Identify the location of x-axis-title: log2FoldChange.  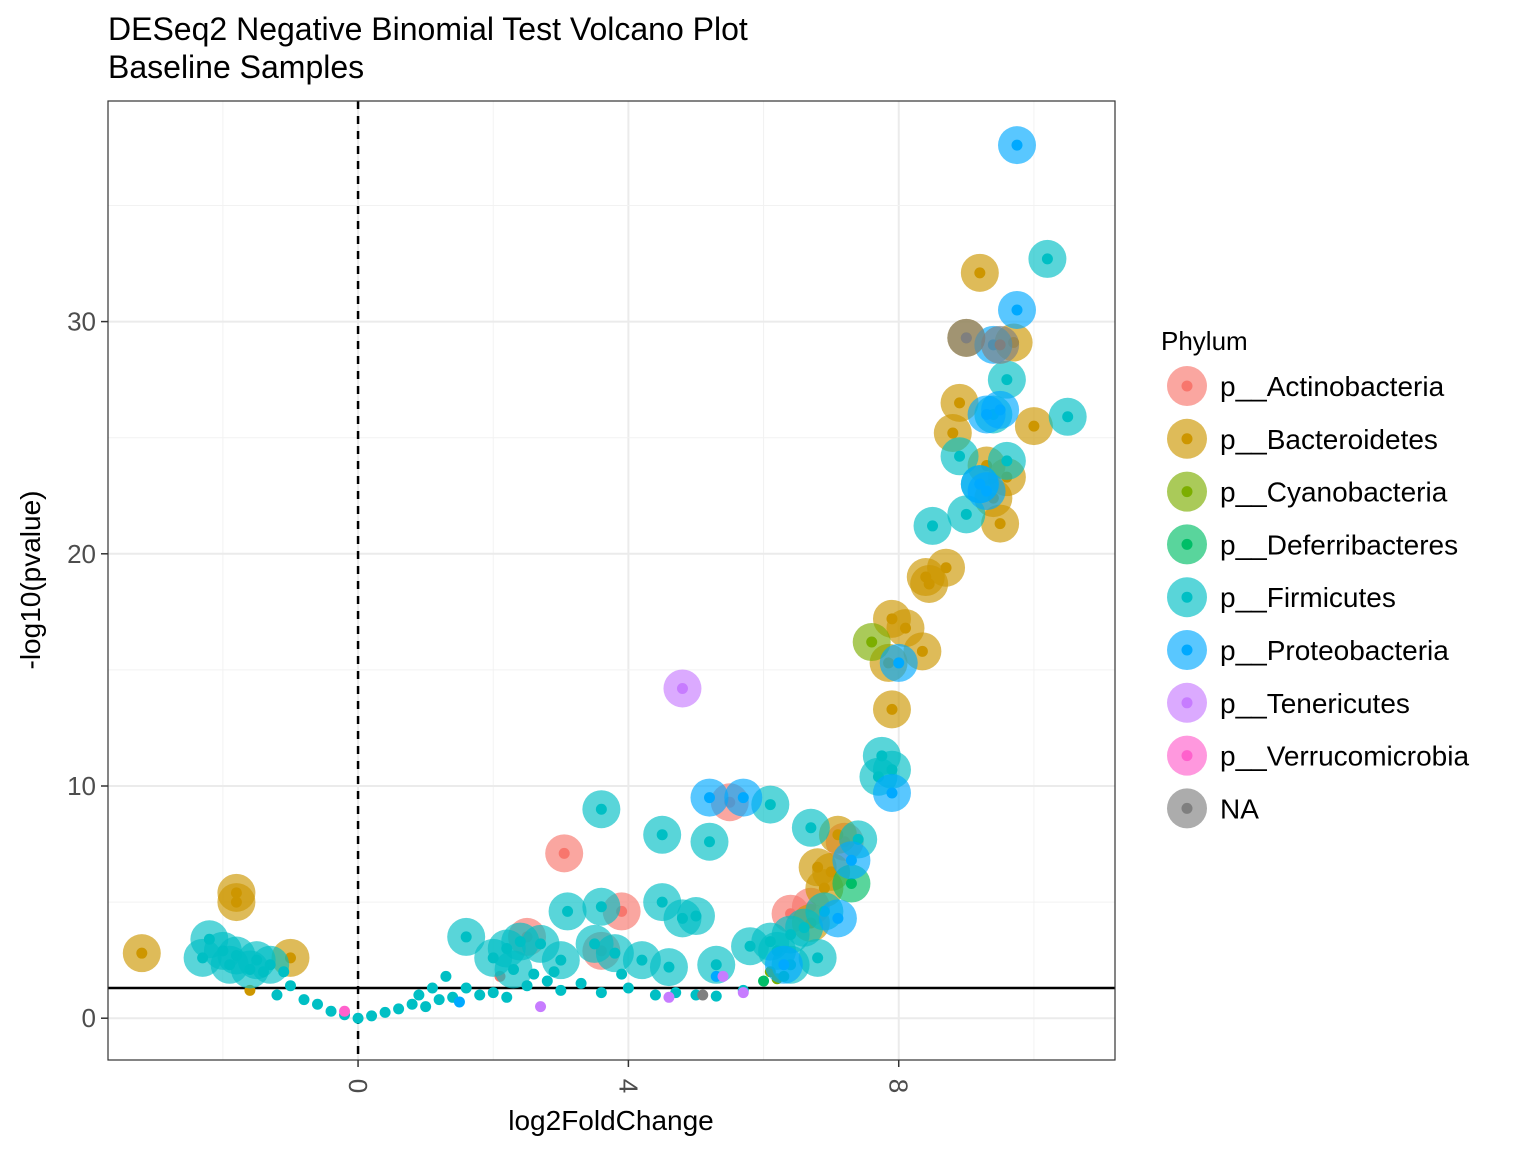
(611, 1120).